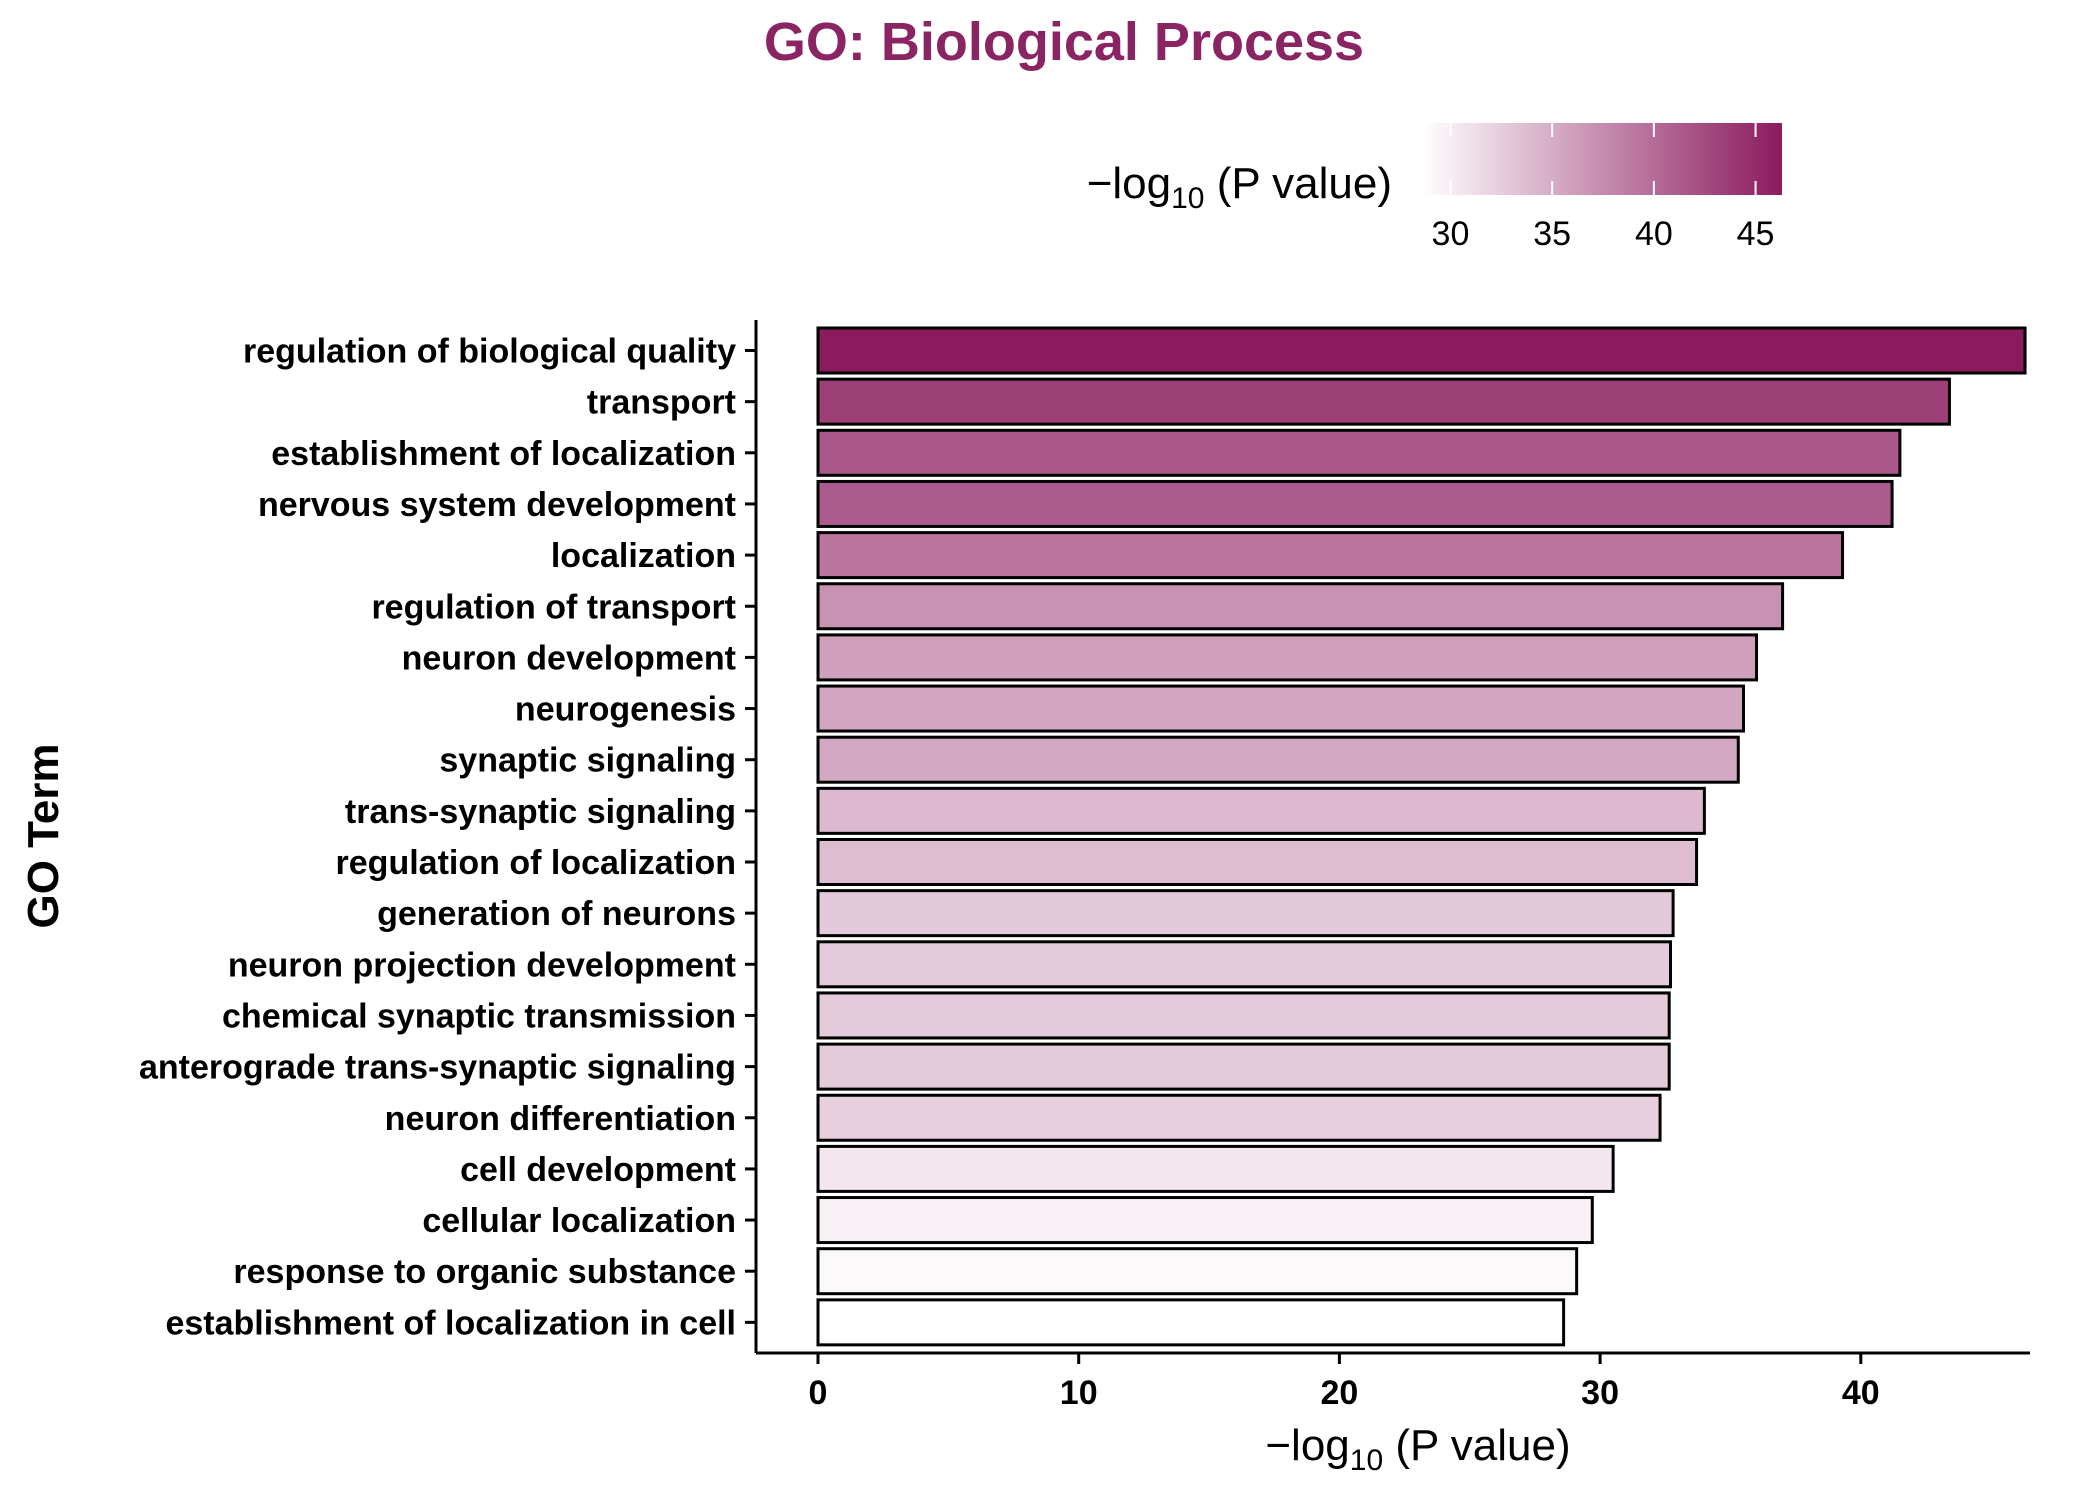 This screenshot has height=1504, width=2100. What do you see at coordinates (556, 914) in the screenshot?
I see `y-tick-label: generation of neurons` at bounding box center [556, 914].